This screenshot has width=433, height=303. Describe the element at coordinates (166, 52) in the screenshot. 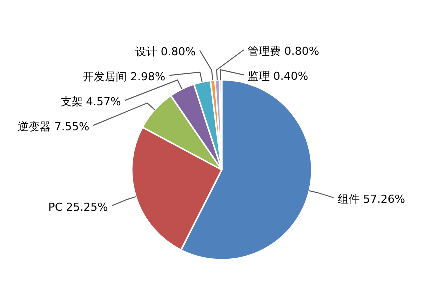

I see `slice-label: 设计 0.80%` at that location.